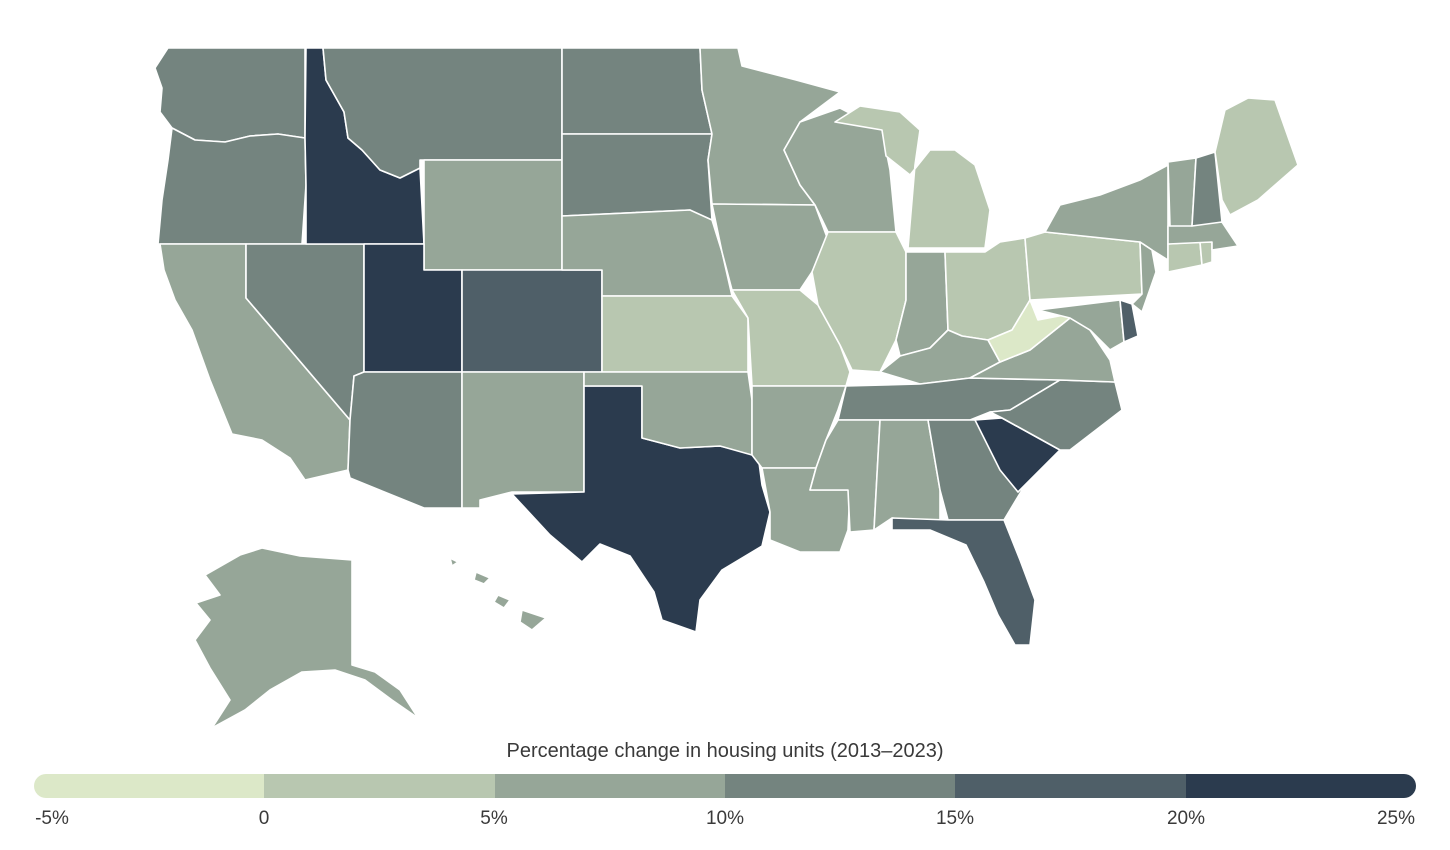  Describe the element at coordinates (912, 177) in the screenshot. I see `state-mi` at that location.